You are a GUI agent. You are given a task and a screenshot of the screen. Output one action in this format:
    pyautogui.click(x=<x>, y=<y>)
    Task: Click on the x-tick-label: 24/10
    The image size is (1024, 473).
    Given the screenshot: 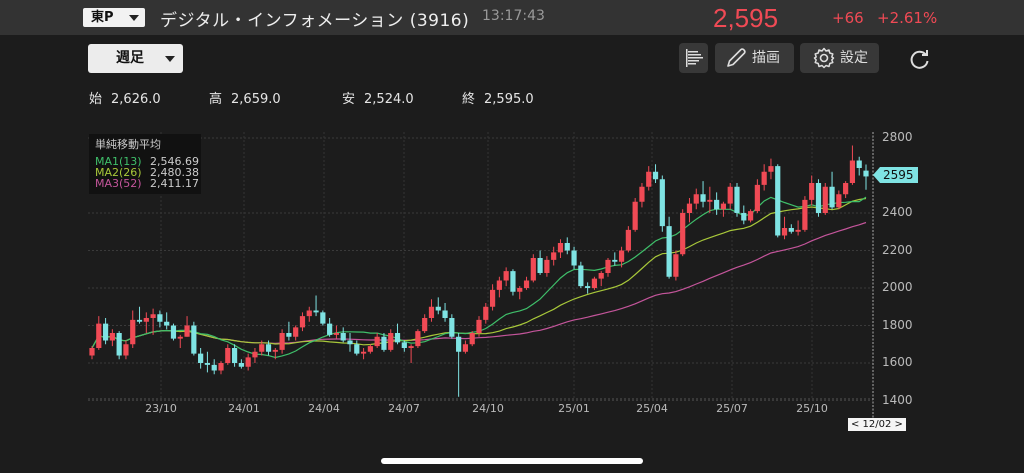 What is the action you would take?
    pyautogui.click(x=488, y=408)
    